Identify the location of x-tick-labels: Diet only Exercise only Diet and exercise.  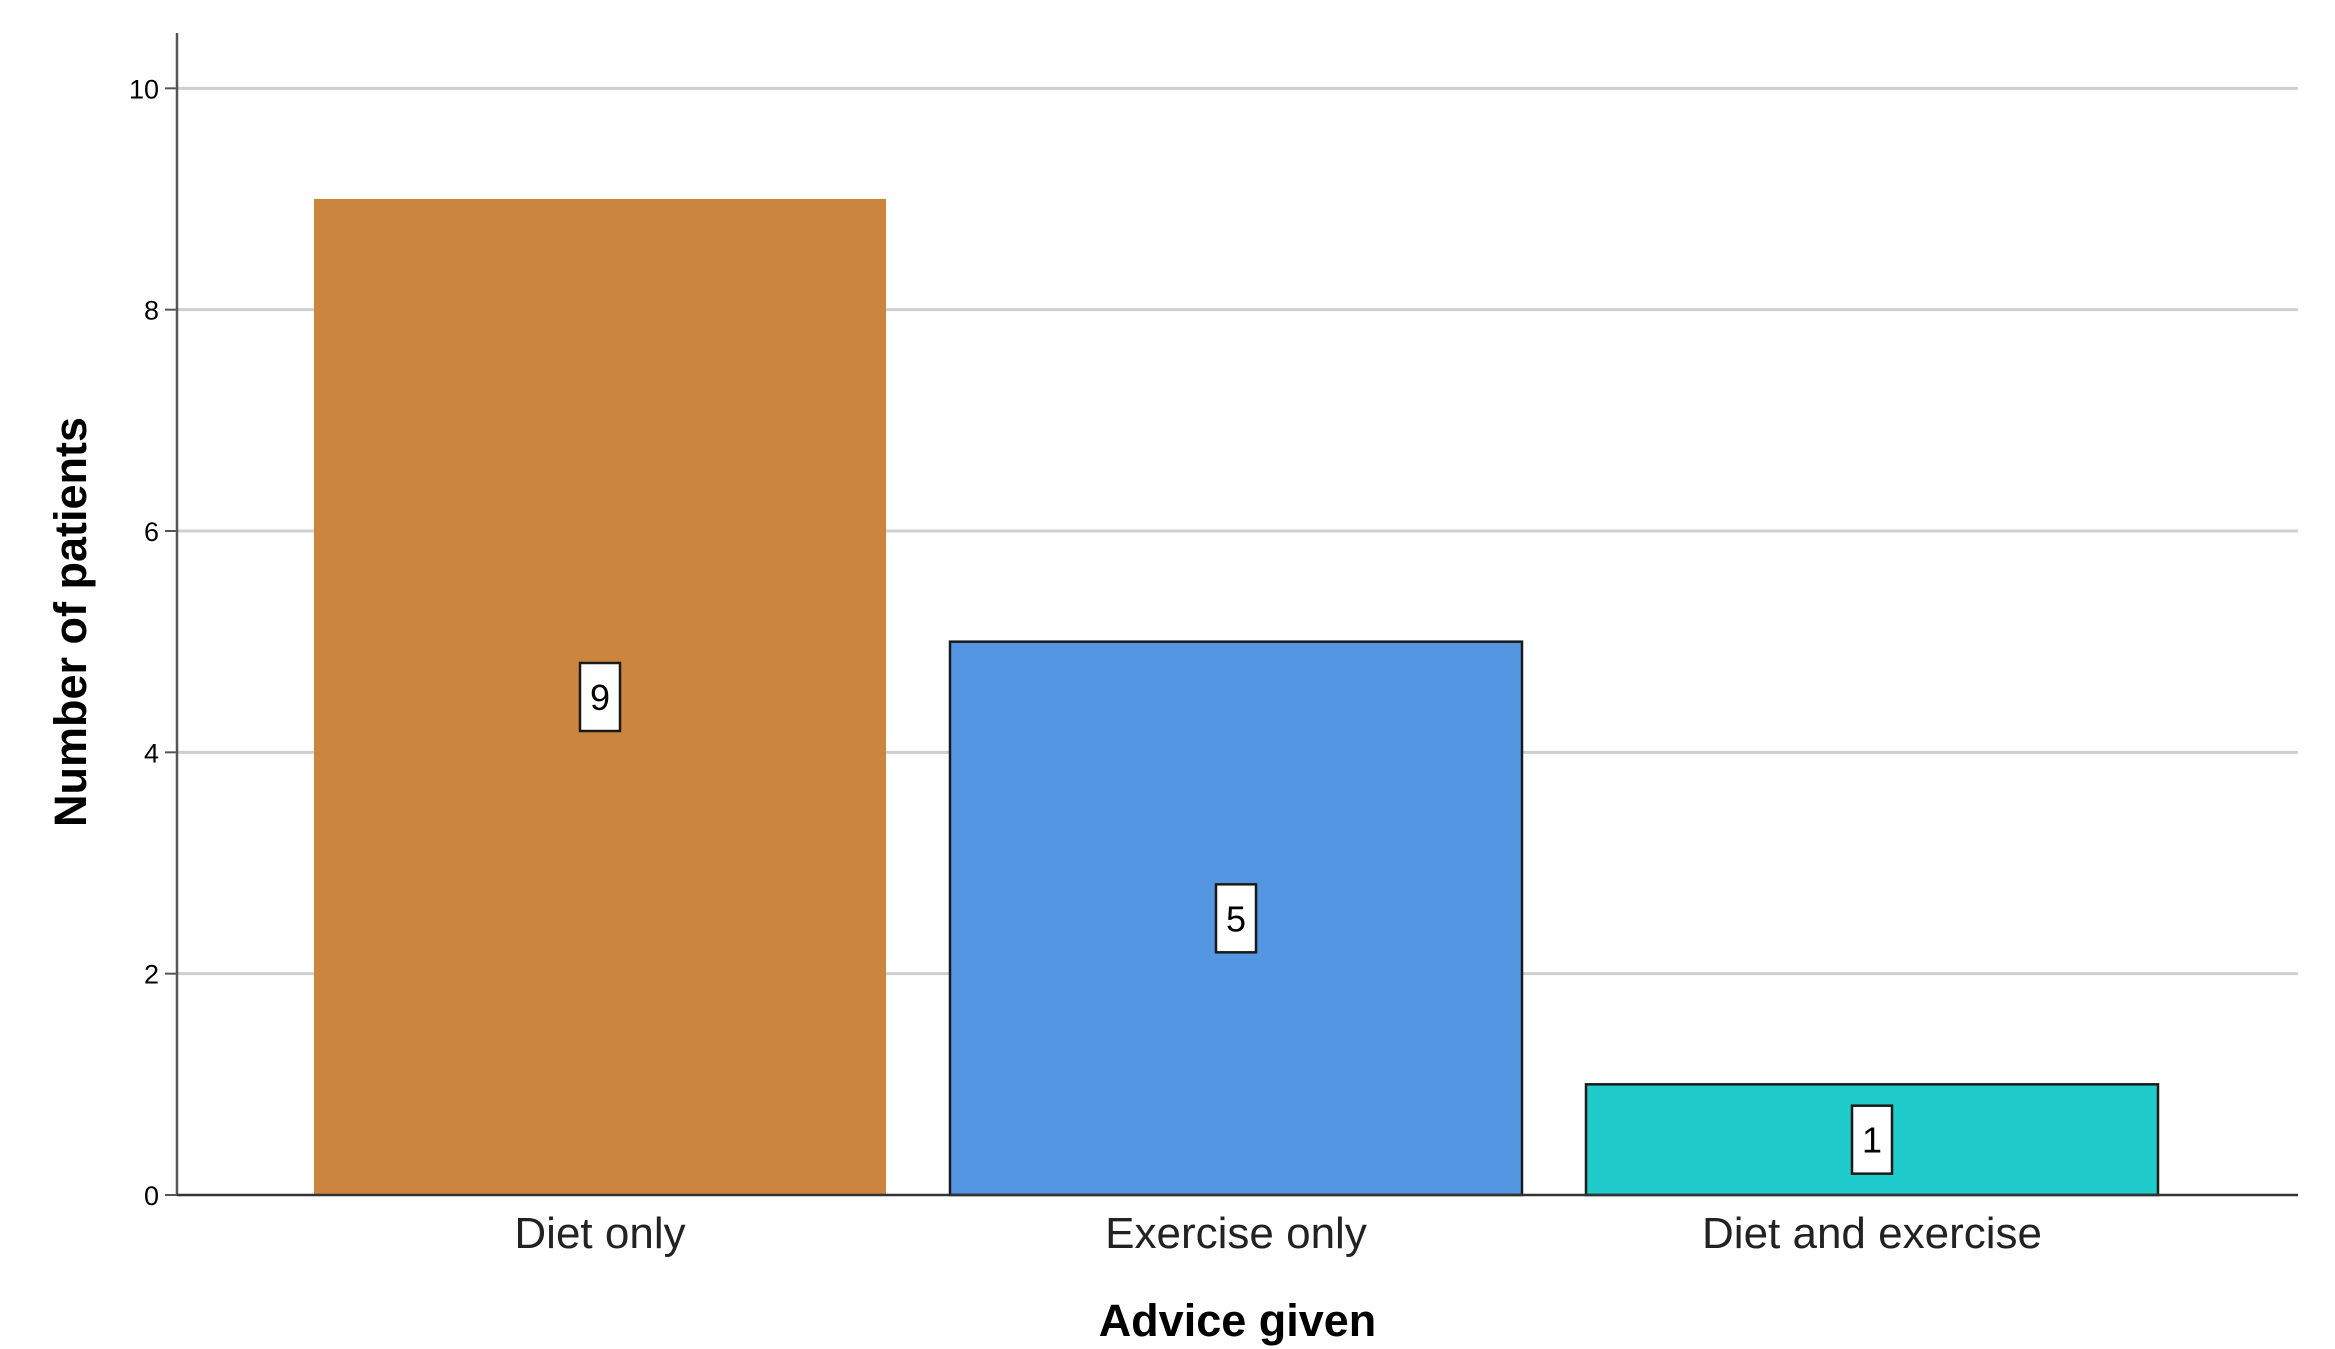
(1278, 1233).